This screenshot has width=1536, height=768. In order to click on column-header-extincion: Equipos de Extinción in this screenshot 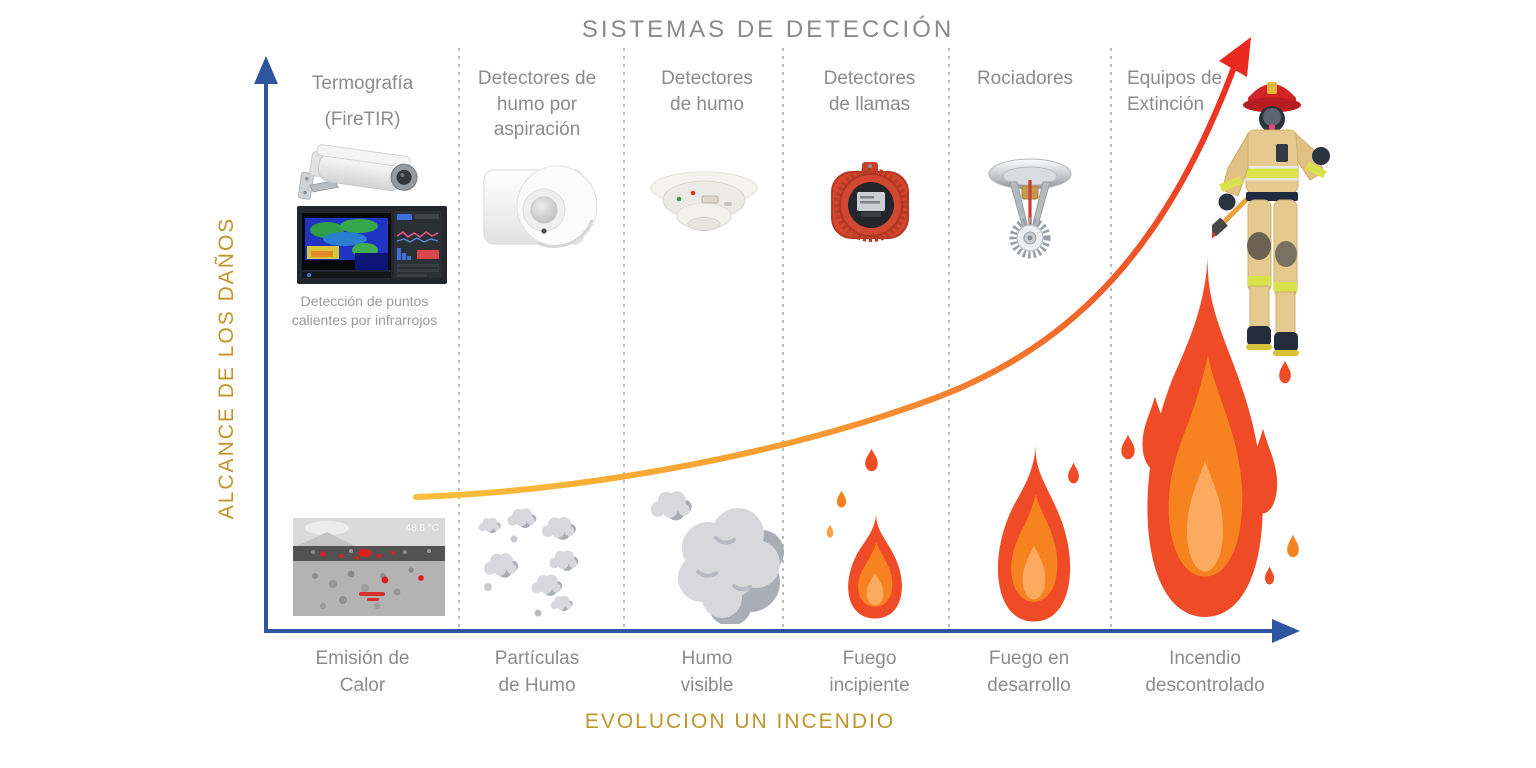, I will do `click(1175, 91)`.